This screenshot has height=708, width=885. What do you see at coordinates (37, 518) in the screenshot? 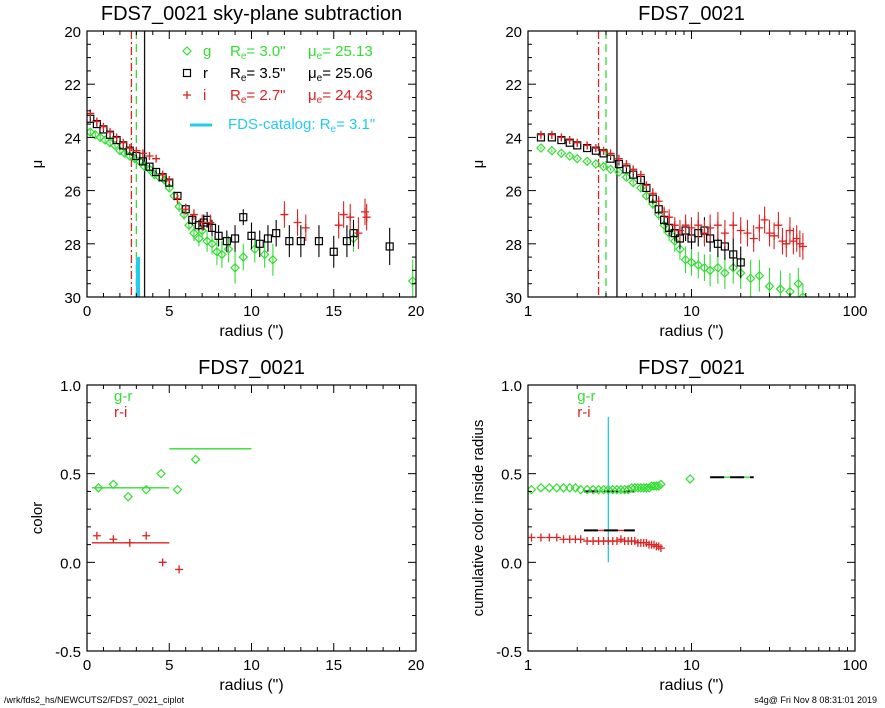
I see `y-axis-label: color` at bounding box center [37, 518].